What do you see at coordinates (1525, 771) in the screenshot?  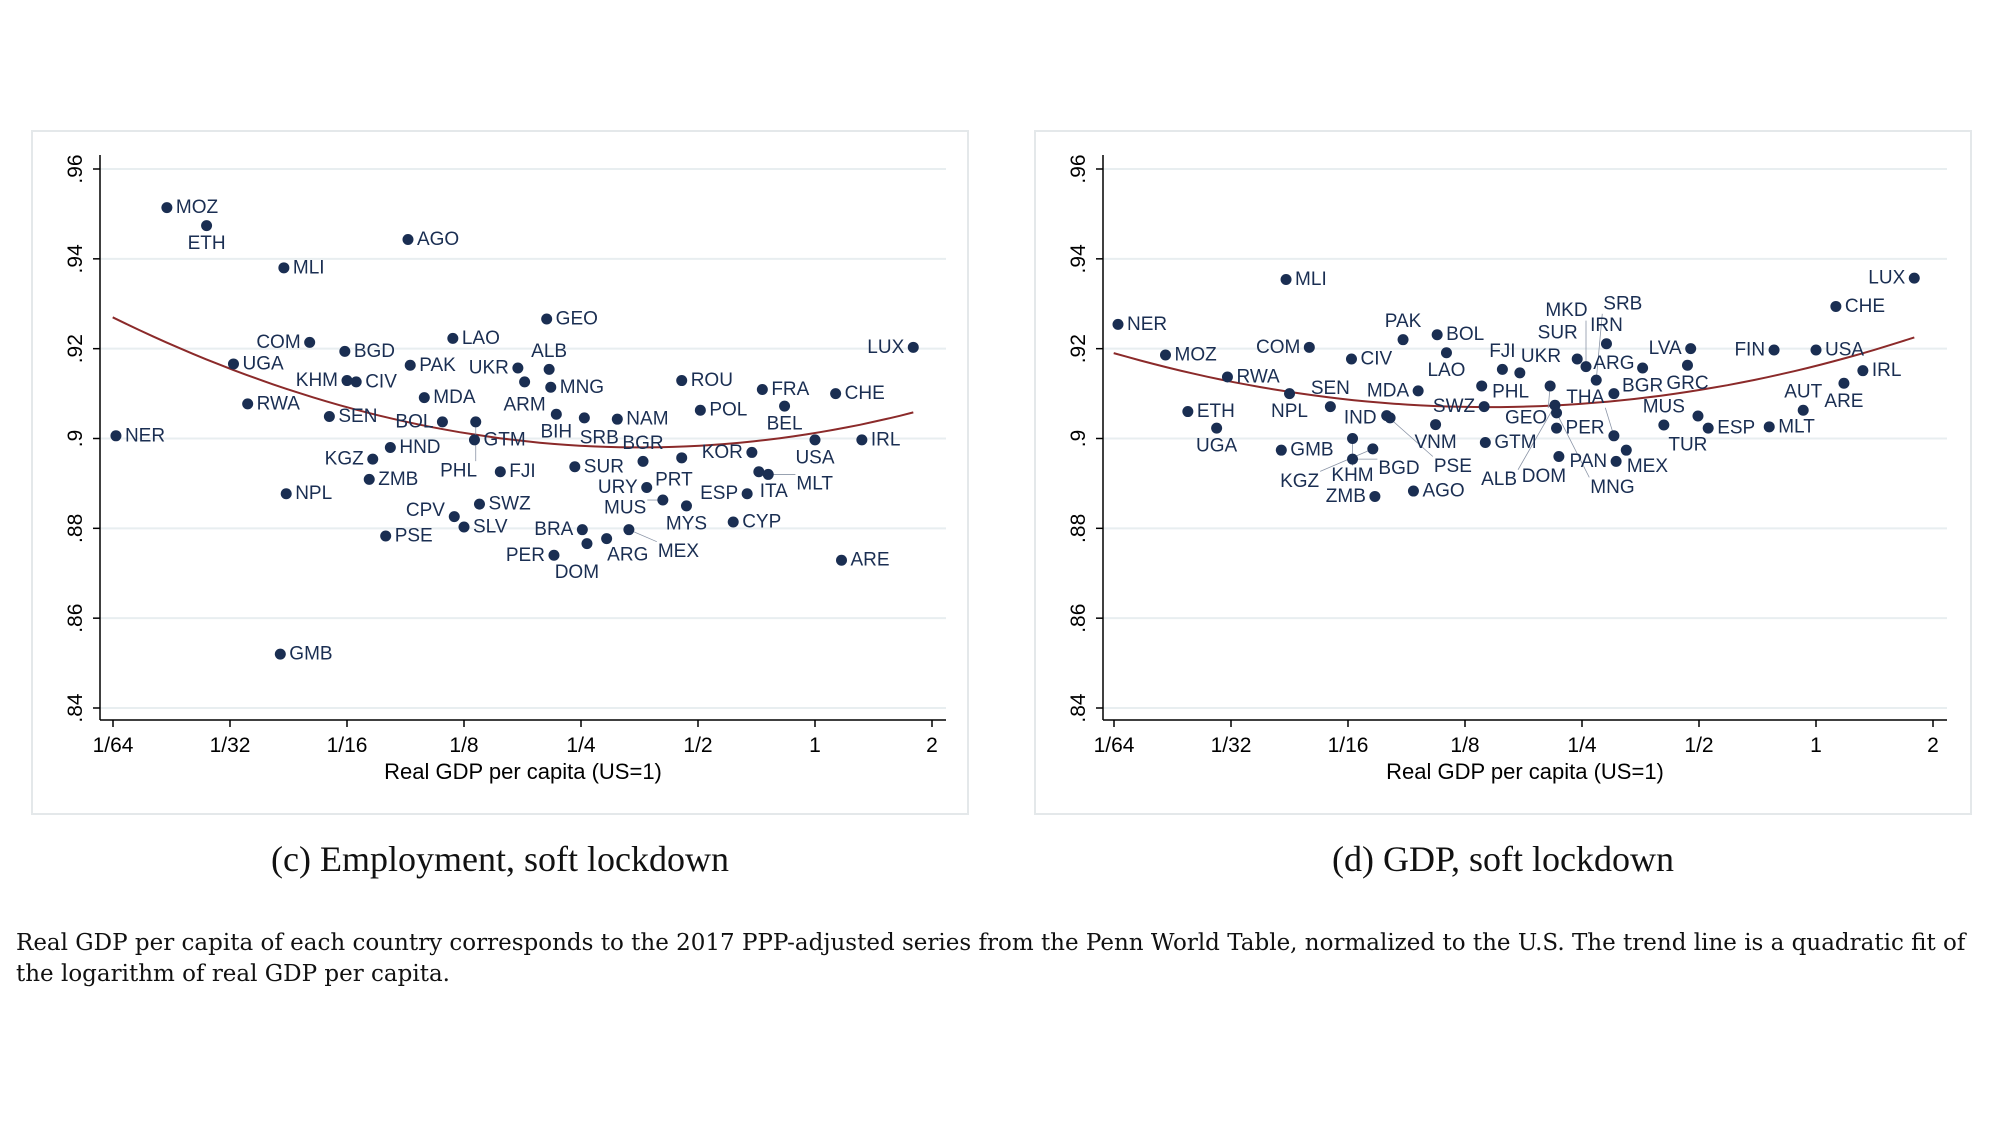 I see `x-axis-label: Real GDP per capita (US=1)` at bounding box center [1525, 771].